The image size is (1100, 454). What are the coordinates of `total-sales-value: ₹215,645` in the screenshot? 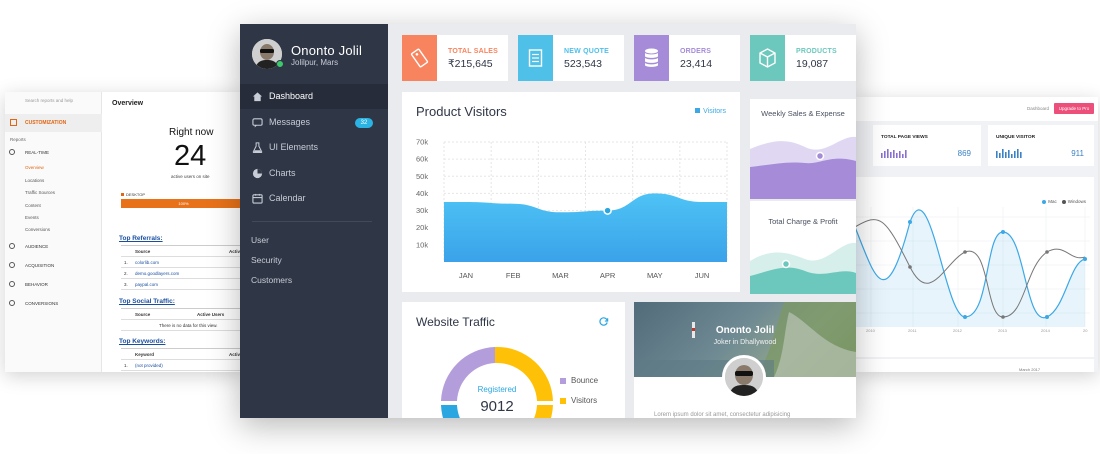 It's located at (470, 64).